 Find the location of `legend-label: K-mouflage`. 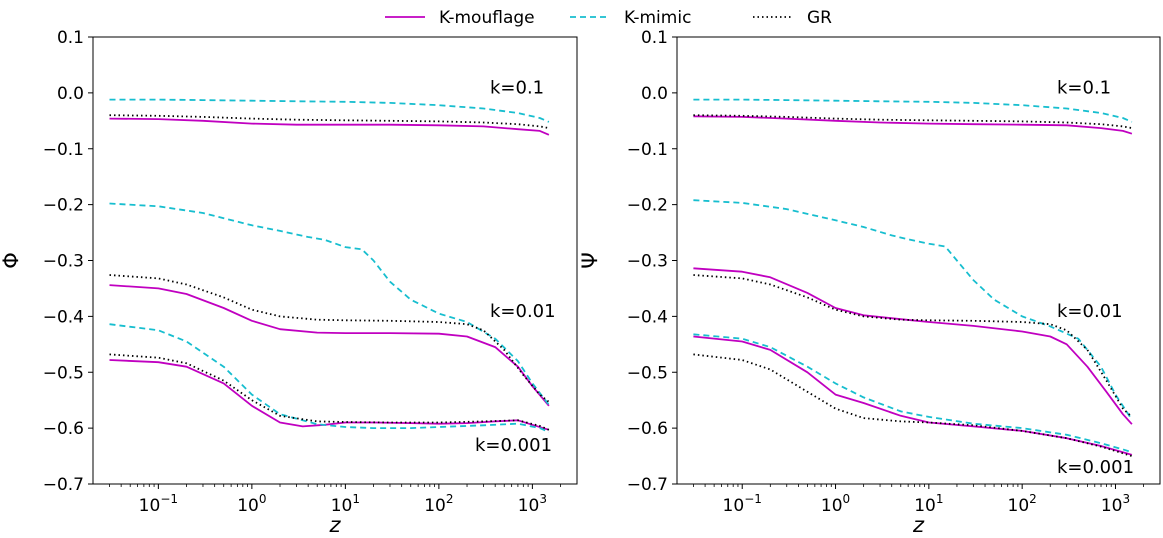

legend-label: K-mouflage is located at coordinates (487, 18).